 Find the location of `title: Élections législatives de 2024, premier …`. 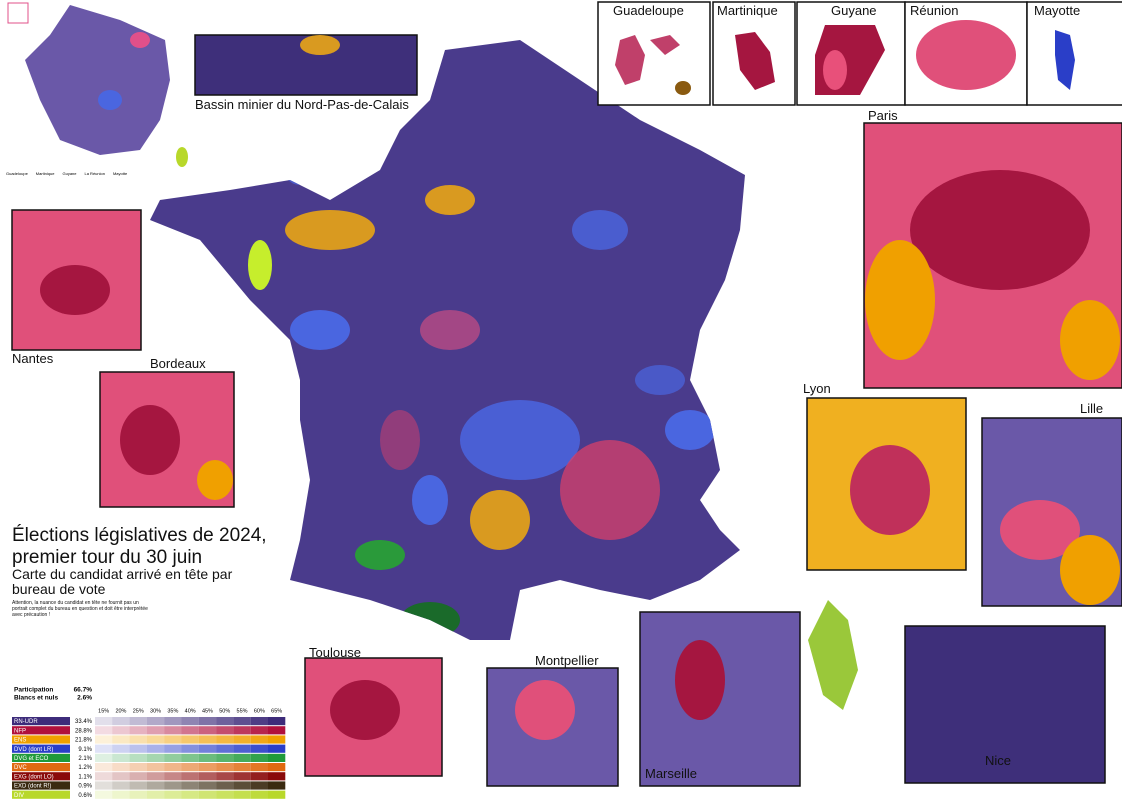

title: Élections législatives de 2024, premier … is located at coordinates (139, 547).